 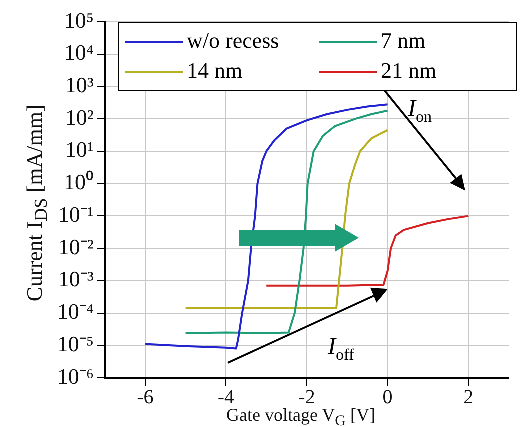 I want to click on y-tick-label: 10⁴, so click(x=79, y=53).